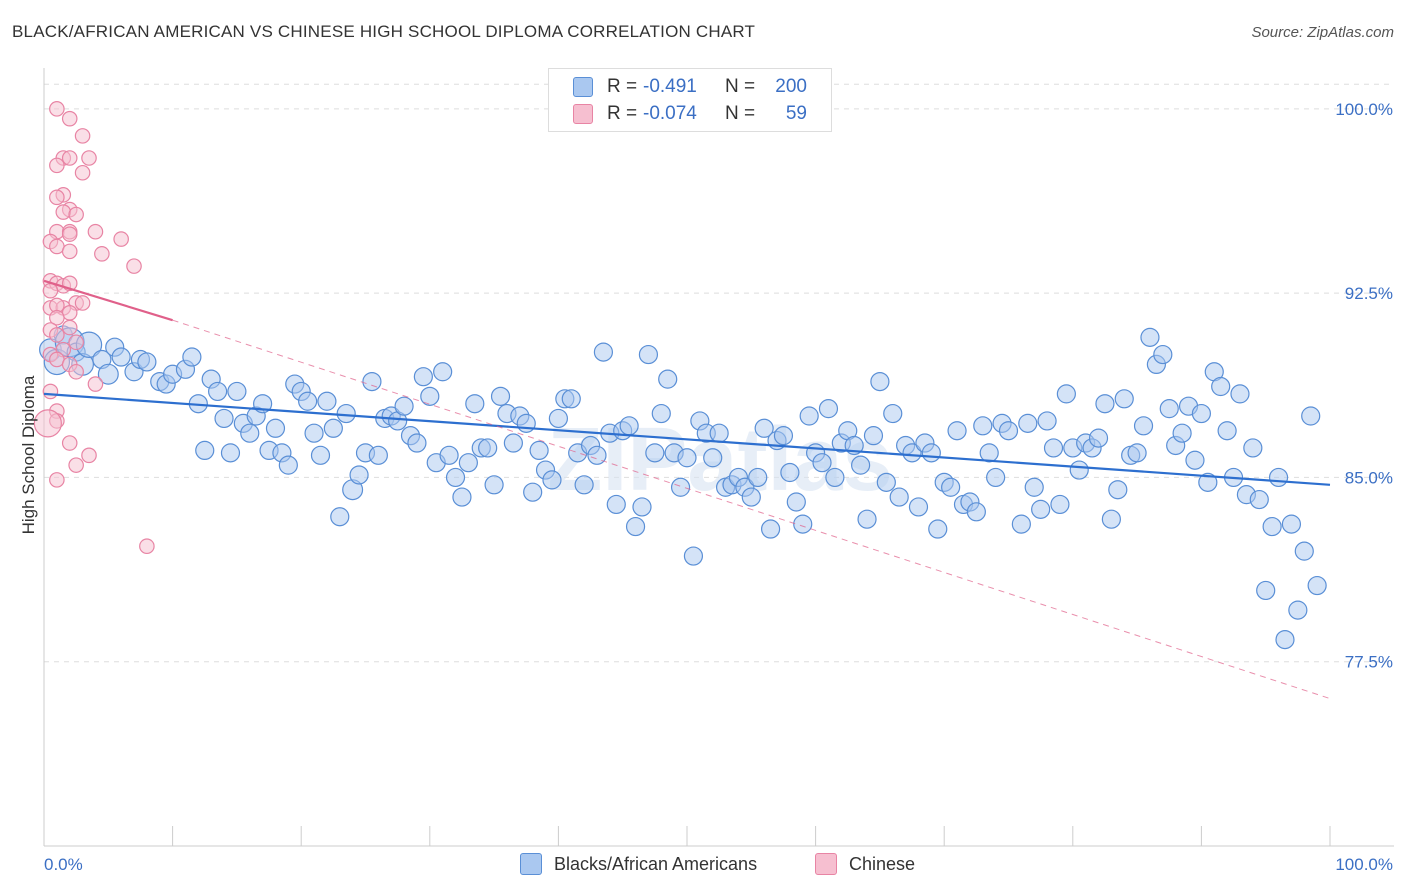 Image resolution: width=1406 pixels, height=892 pixels. What do you see at coordinates (63, 864) in the screenshot?
I see `x-tick-label-min: 0.0%` at bounding box center [63, 864].